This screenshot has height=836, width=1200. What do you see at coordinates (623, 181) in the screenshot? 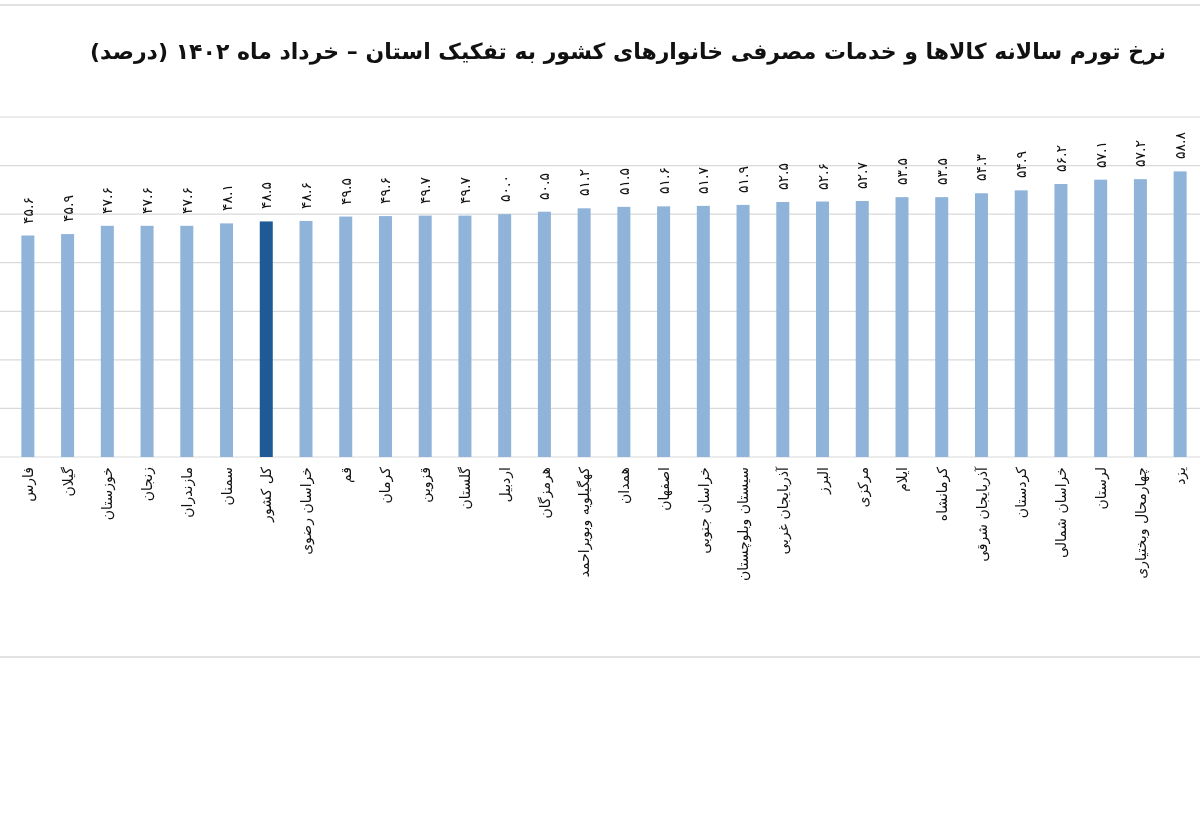
I see `data-label: ۵۱.۵` at bounding box center [623, 181].